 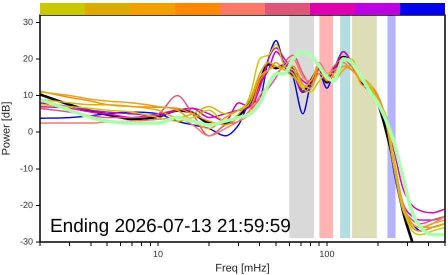 I want to click on annotation: Ending 2026-07-13 21:59:59, so click(x=170, y=226).